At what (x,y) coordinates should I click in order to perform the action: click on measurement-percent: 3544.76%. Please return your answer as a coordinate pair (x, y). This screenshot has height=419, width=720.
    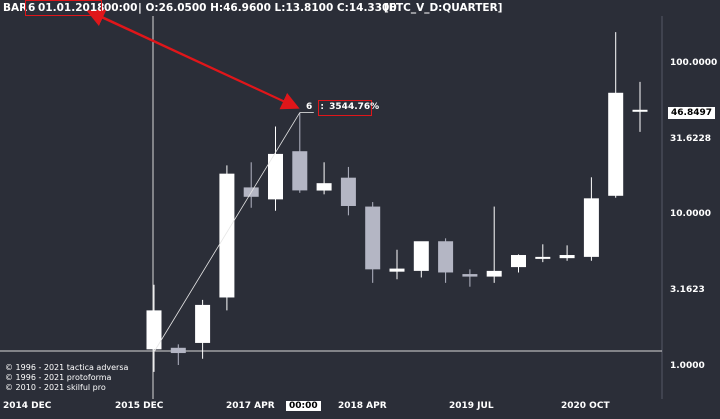
    Looking at the image, I should click on (354, 107).